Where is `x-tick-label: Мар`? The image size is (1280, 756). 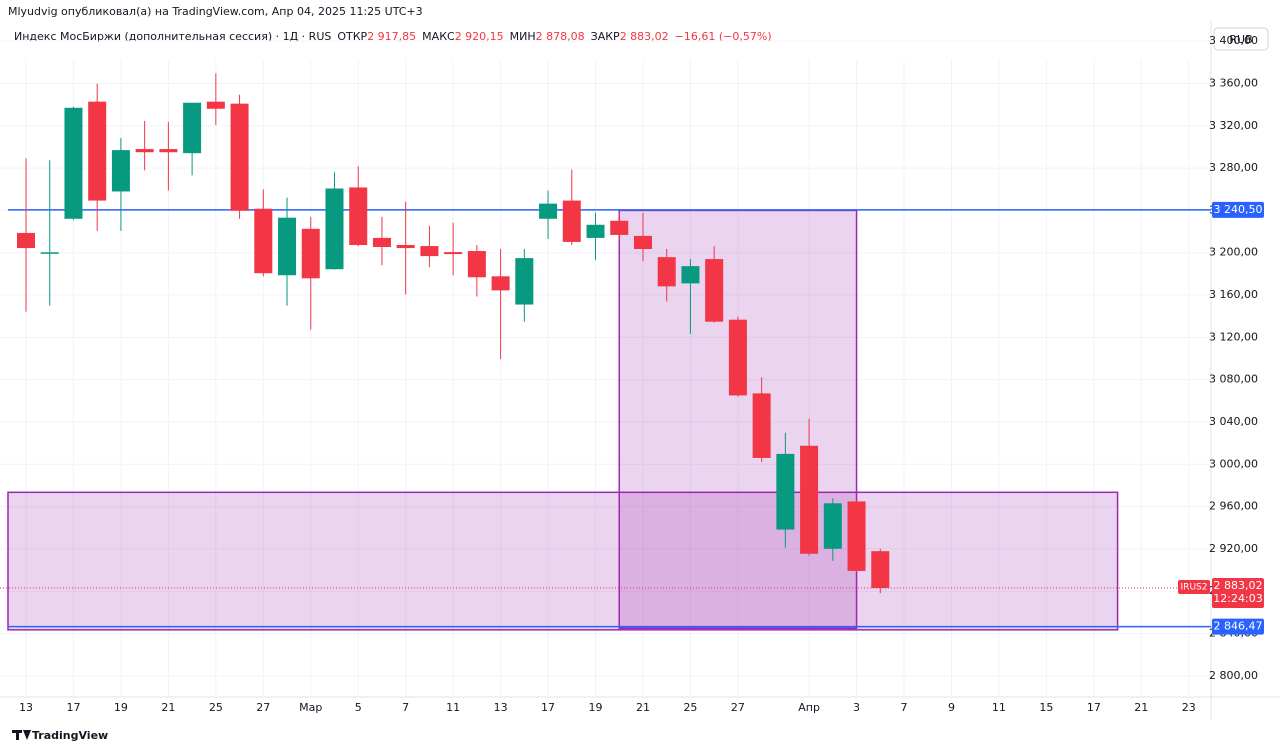
x-tick-label: Мар is located at coordinates (310, 707).